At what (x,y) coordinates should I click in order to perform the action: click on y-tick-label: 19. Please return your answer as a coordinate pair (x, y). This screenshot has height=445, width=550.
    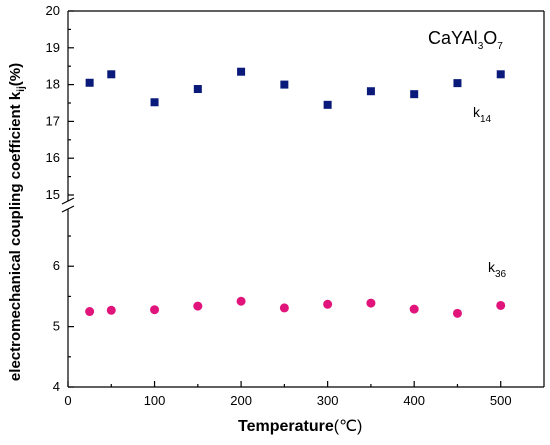
    Looking at the image, I should click on (53, 47).